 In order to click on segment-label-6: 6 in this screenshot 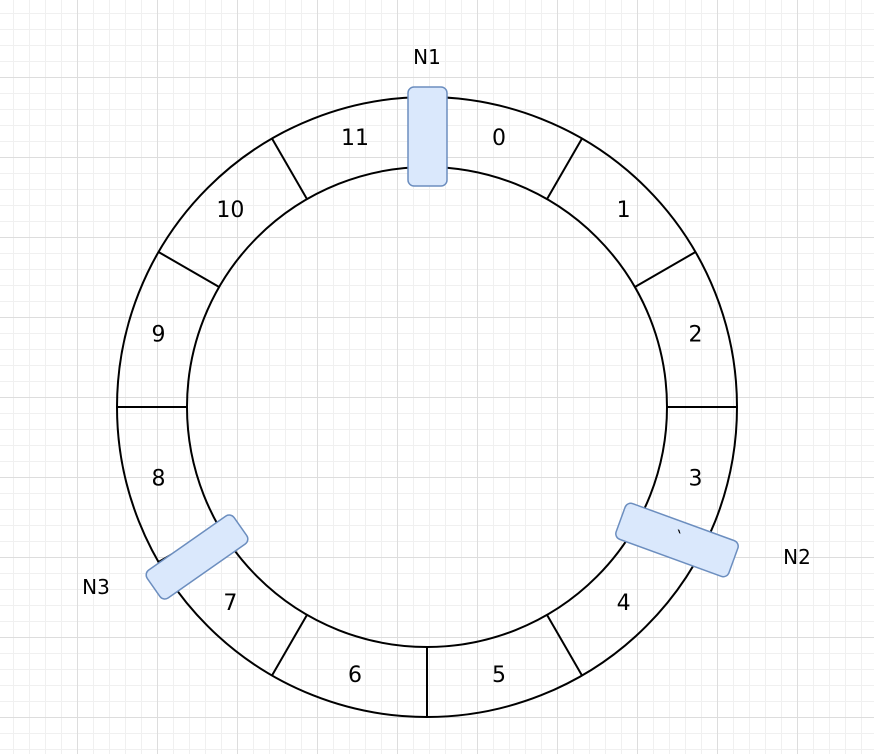, I will do `click(355, 675)`.